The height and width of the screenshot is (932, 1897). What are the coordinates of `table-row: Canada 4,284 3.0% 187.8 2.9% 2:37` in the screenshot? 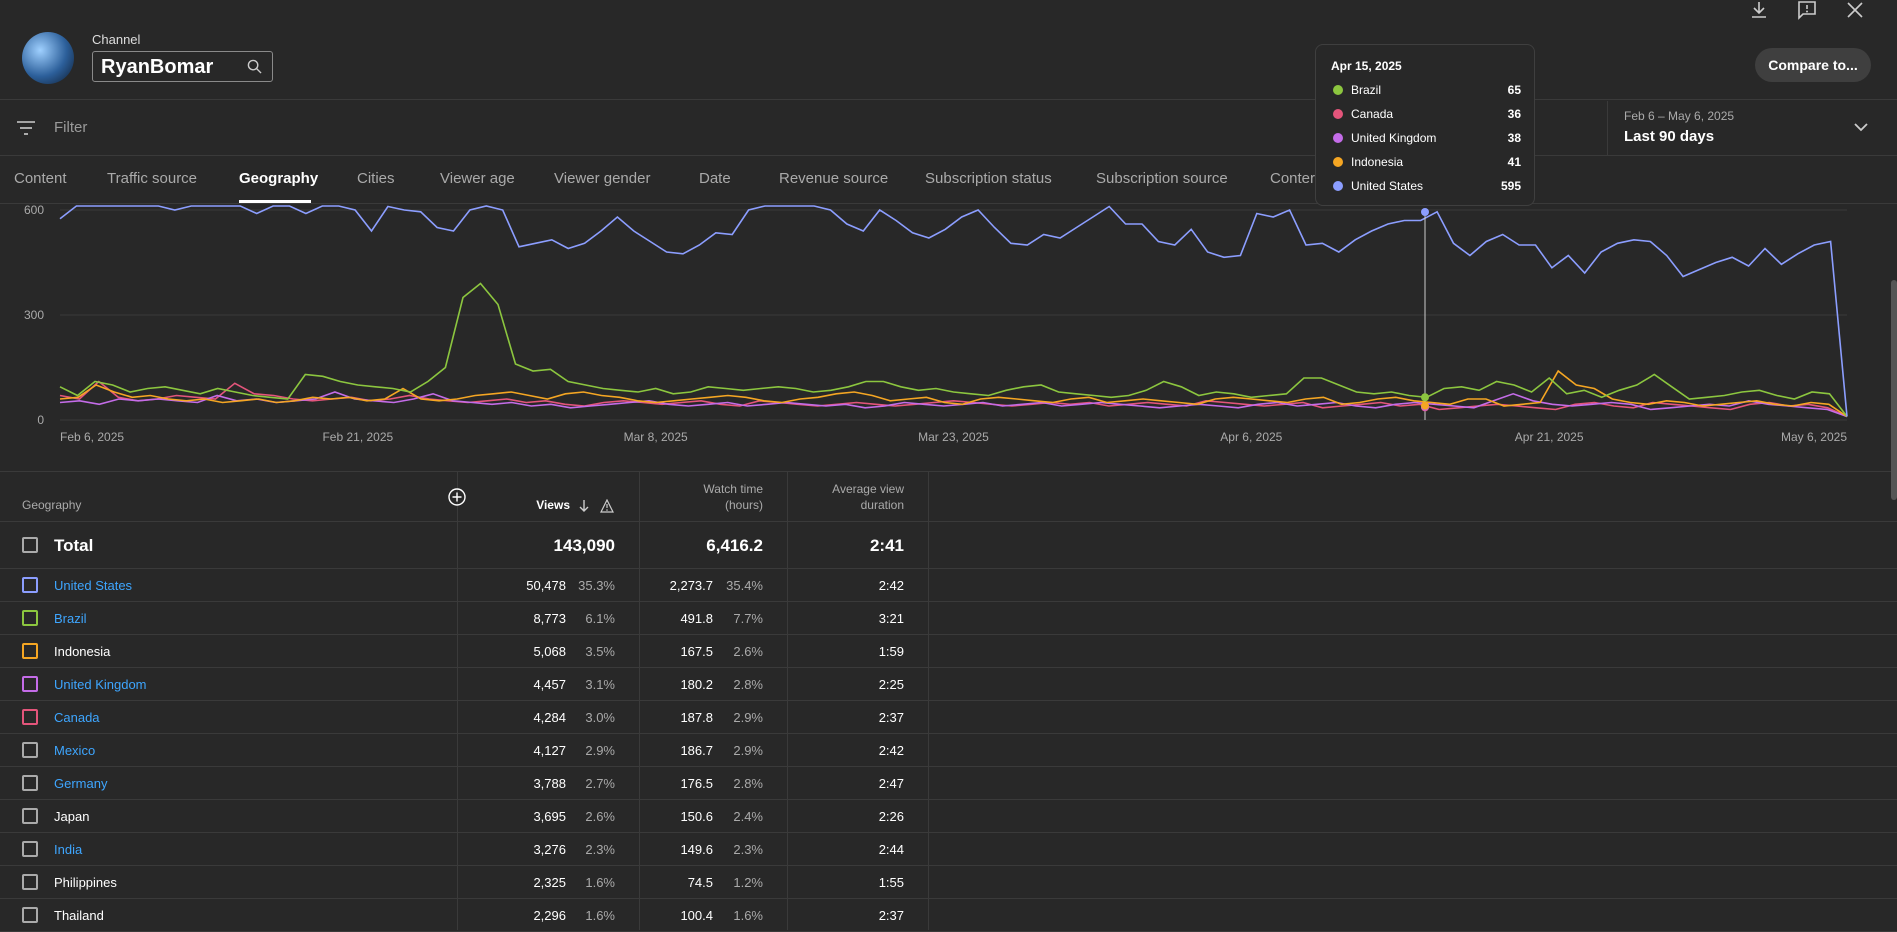 It's located at (948, 717).